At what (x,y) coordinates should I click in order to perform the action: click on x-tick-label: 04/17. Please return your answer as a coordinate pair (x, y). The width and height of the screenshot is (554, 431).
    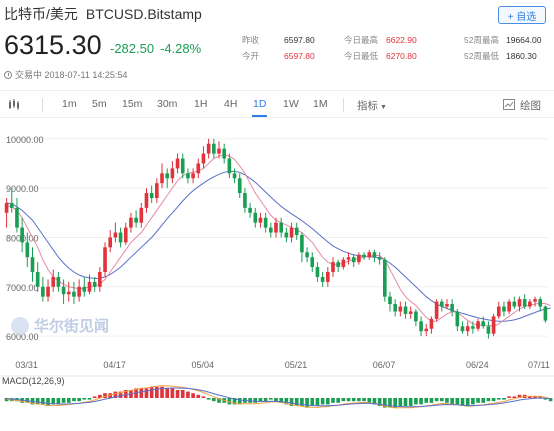
    Looking at the image, I should click on (114, 365).